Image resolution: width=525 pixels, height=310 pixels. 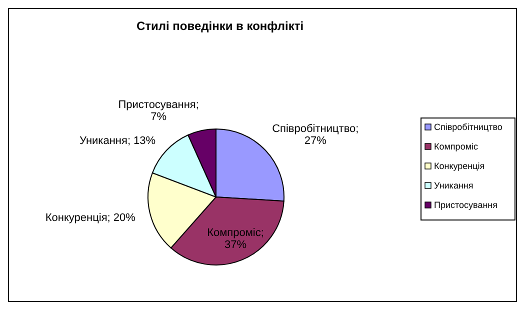 What do you see at coordinates (220, 26) in the screenshot?
I see `chart-title: Стилі поведінки в конфлікті` at bounding box center [220, 26].